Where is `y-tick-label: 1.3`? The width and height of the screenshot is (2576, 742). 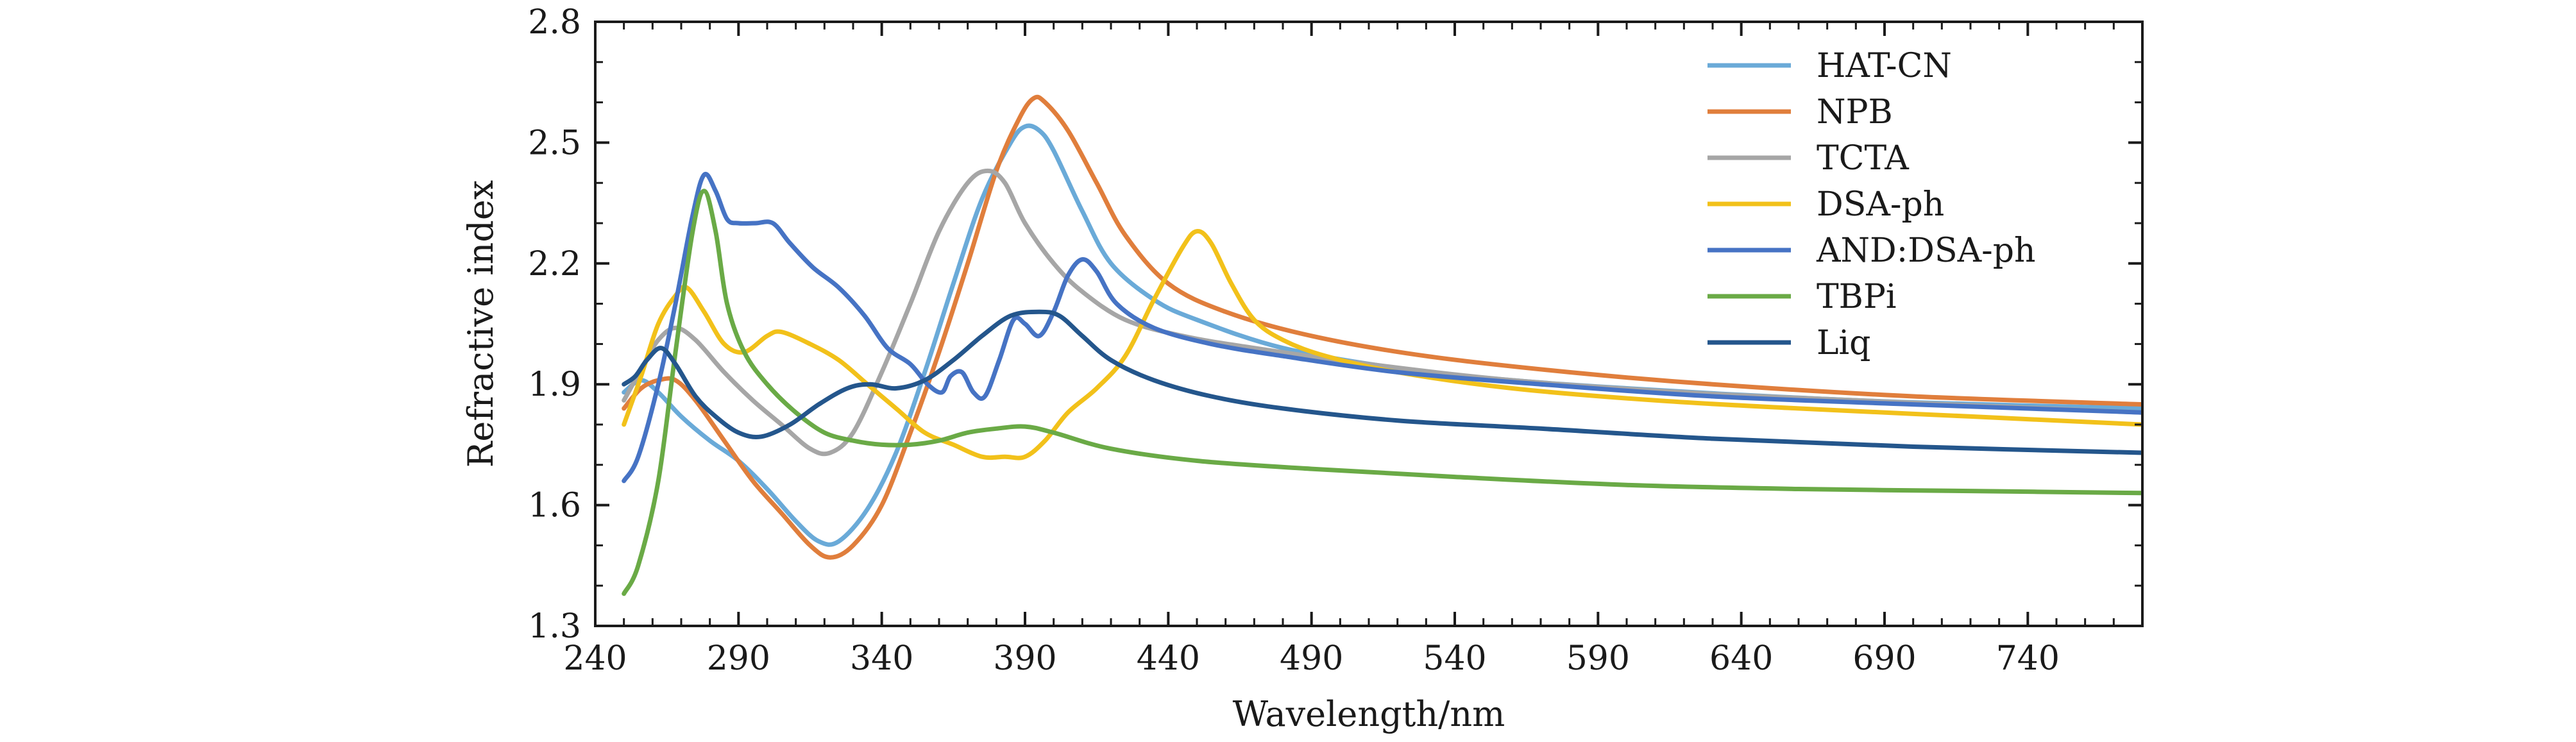 y-tick-label: 1.3 is located at coordinates (554, 626).